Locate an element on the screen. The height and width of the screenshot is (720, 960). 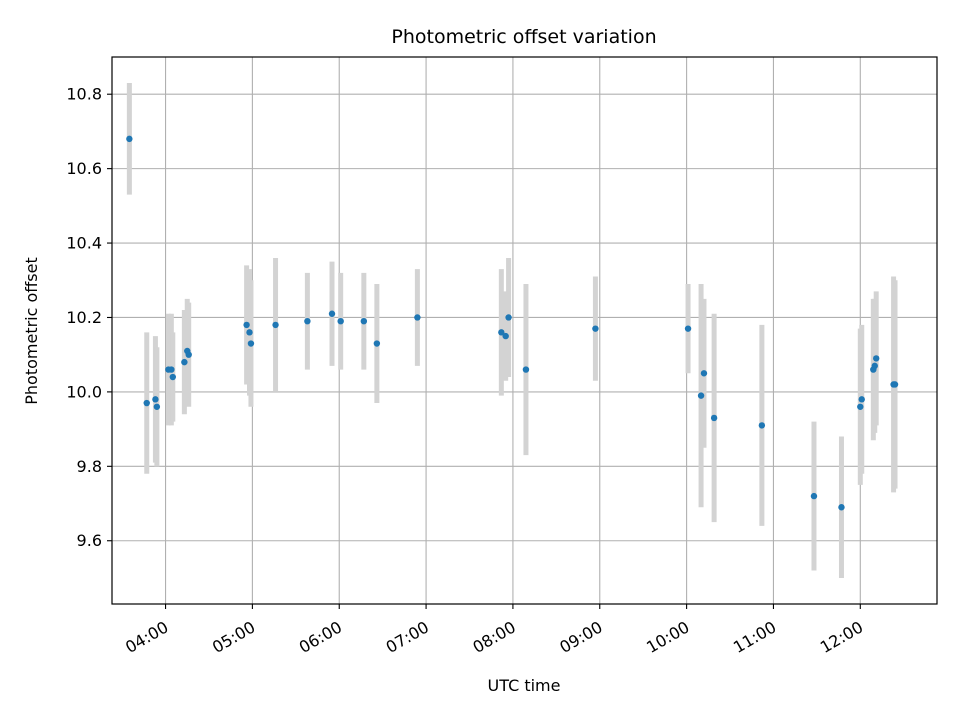
y-tick-label: 9.6 is located at coordinates (89, 540).